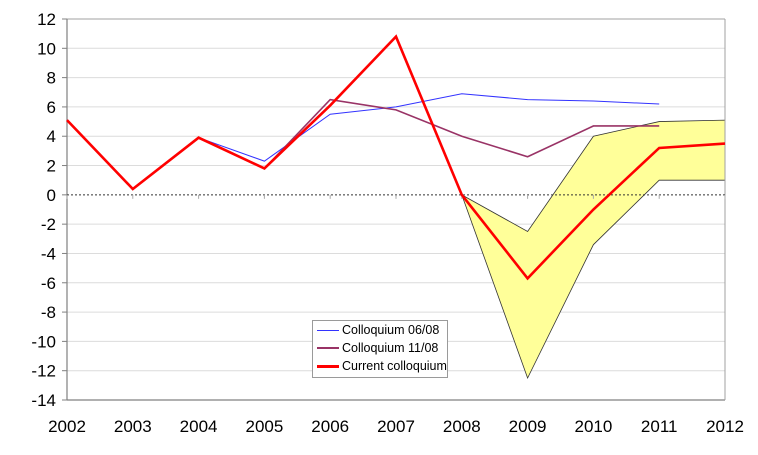 The image size is (758, 455). What do you see at coordinates (48, 312) in the screenshot?
I see `y-tick-label: -8` at bounding box center [48, 312].